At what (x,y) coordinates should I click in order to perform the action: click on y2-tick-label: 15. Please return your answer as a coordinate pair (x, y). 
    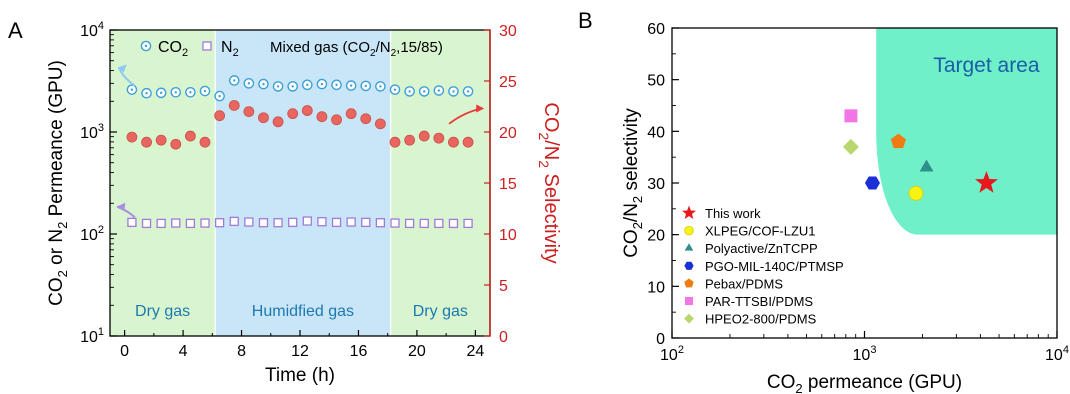
    Looking at the image, I should click on (508, 184).